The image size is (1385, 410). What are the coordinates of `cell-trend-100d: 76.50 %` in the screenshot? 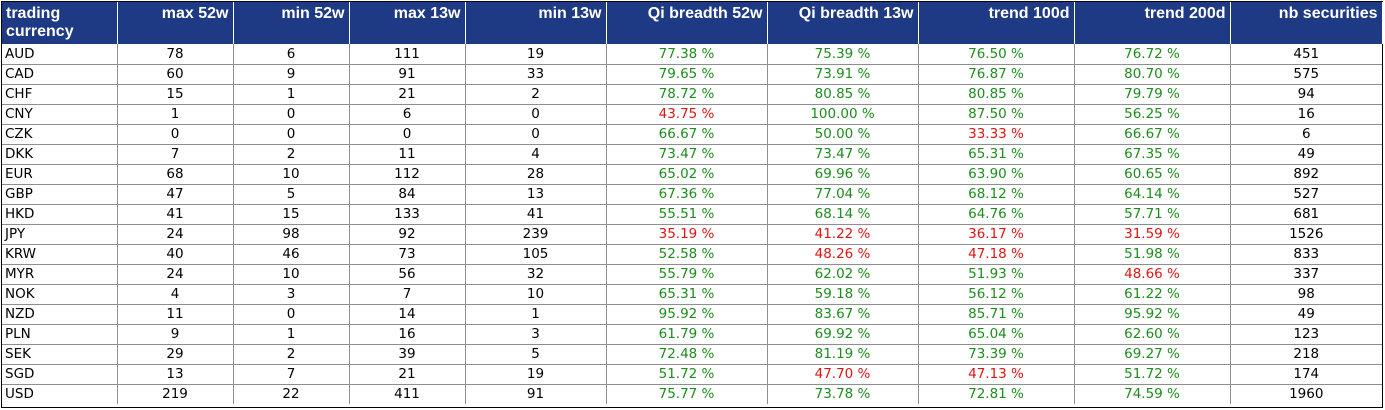 It's located at (996, 54).